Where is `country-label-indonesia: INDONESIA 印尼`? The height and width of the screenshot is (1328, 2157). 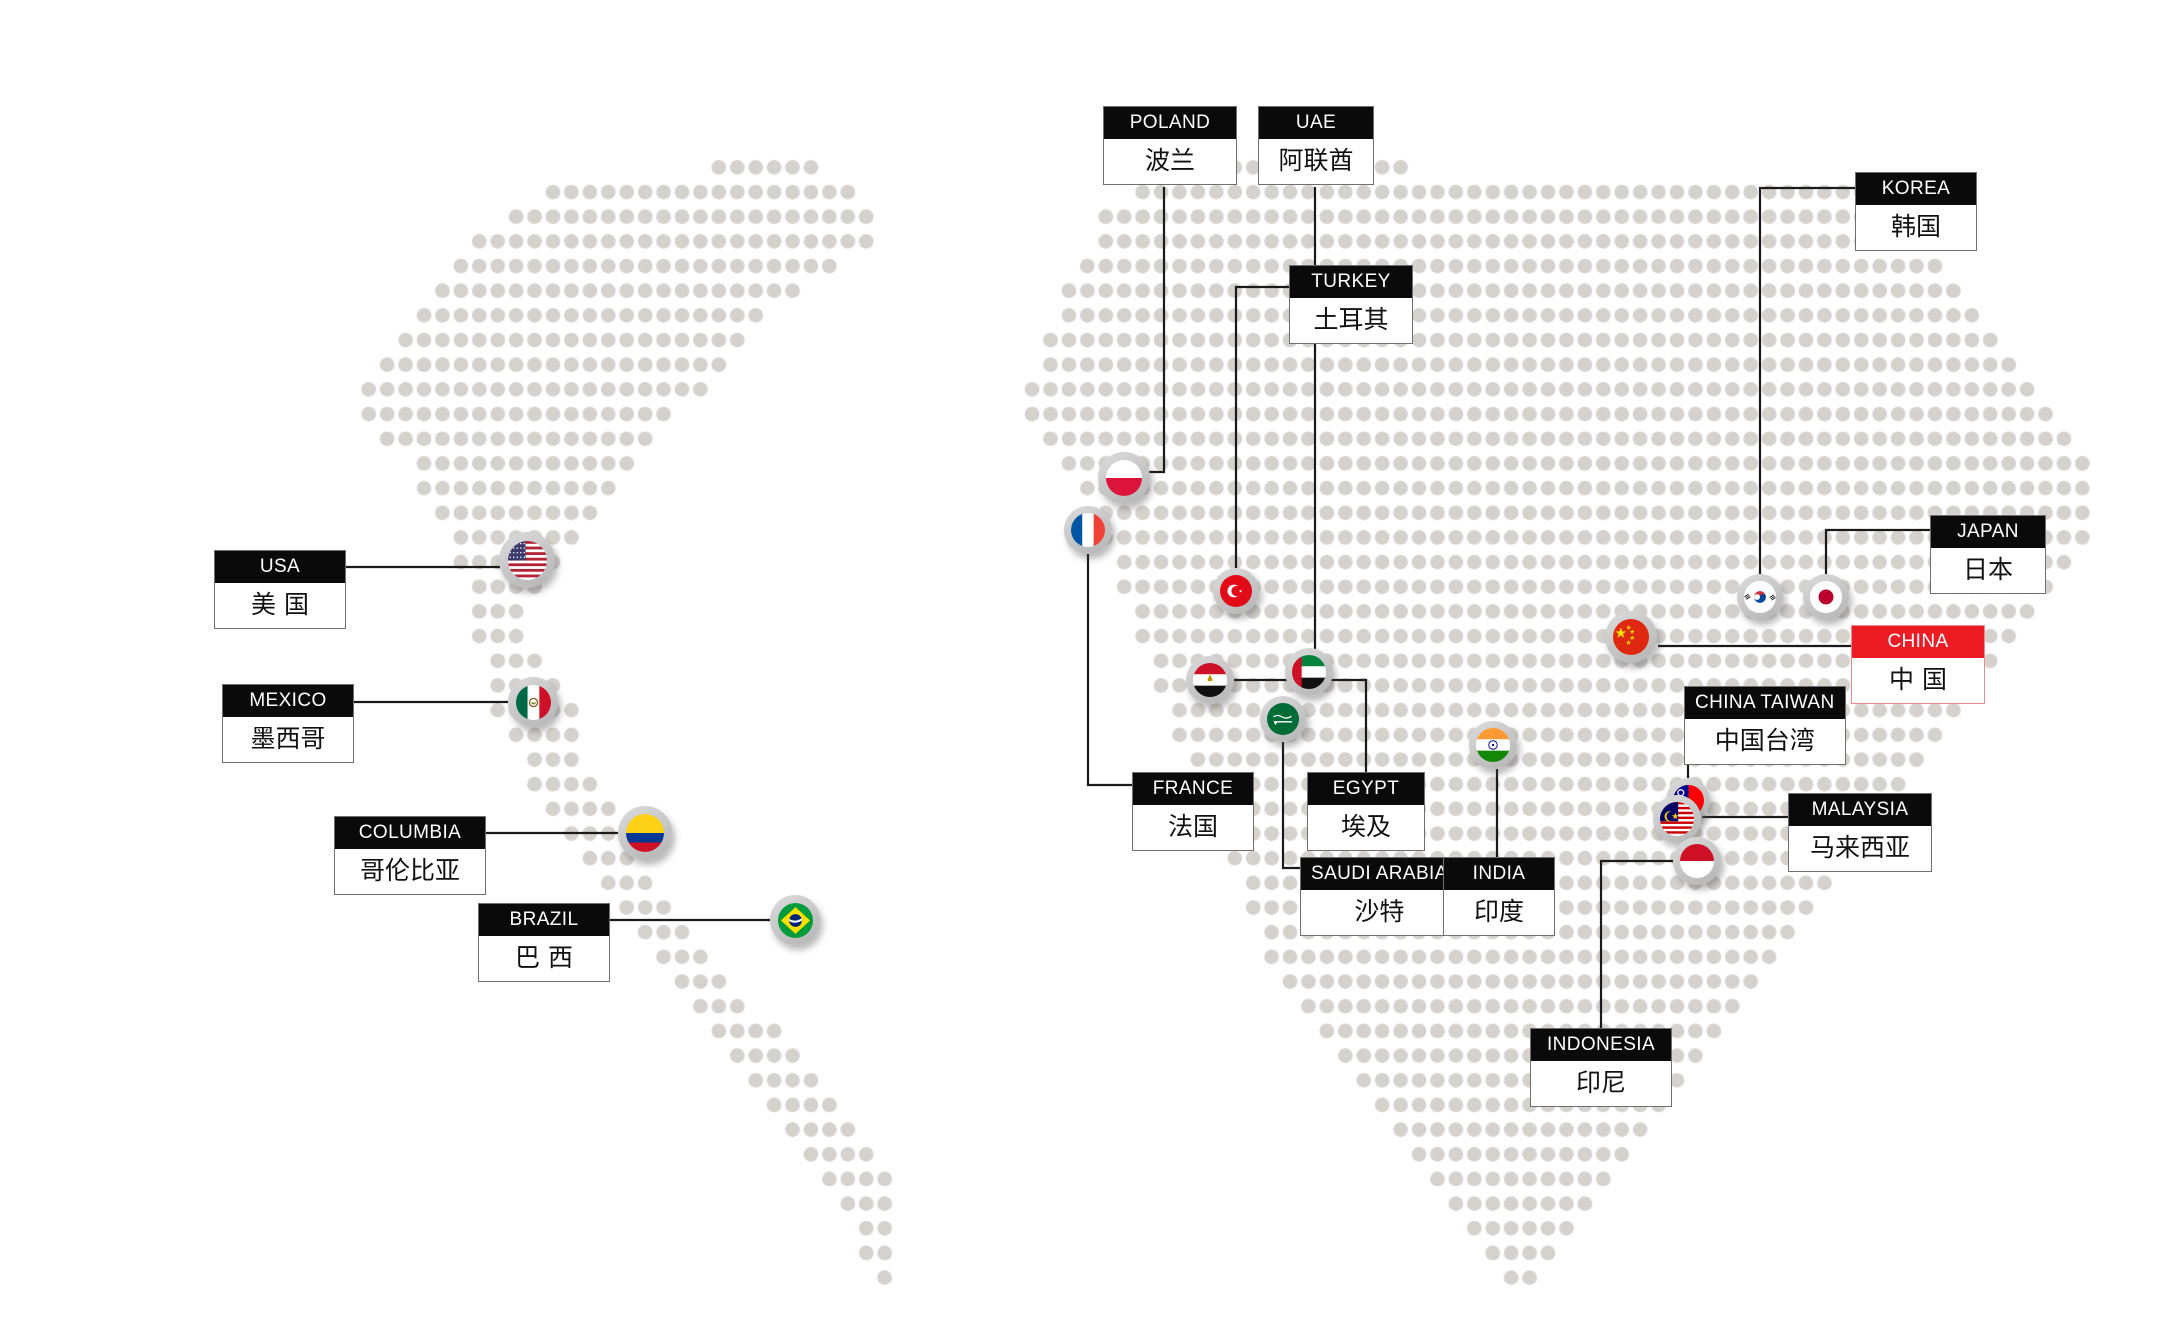
country-label-indonesia: INDONESIA 印尼 is located at coordinates (1601, 1067).